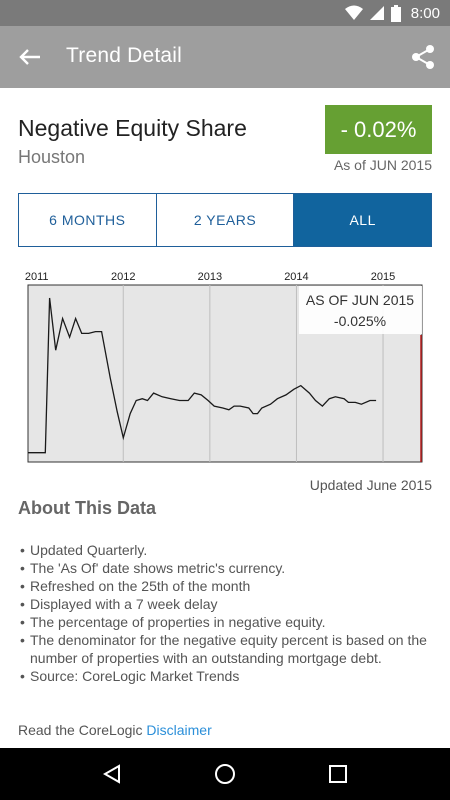 This screenshot has width=450, height=800. What do you see at coordinates (52, 157) in the screenshot?
I see `metric-city: Houston` at bounding box center [52, 157].